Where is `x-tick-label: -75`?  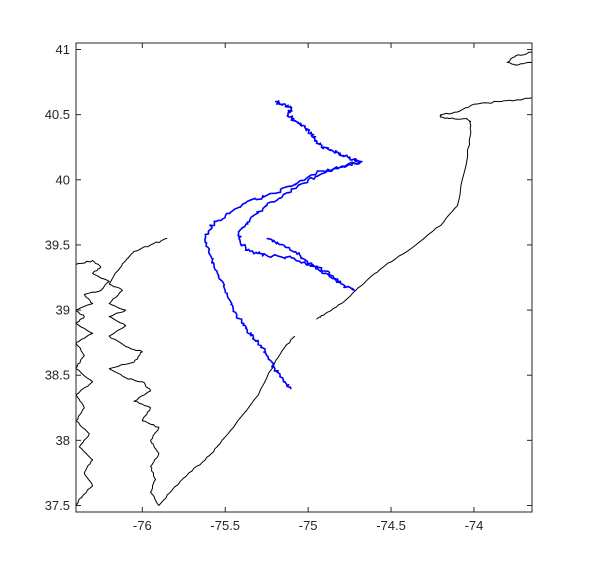 x-tick-label: -75 is located at coordinates (308, 525).